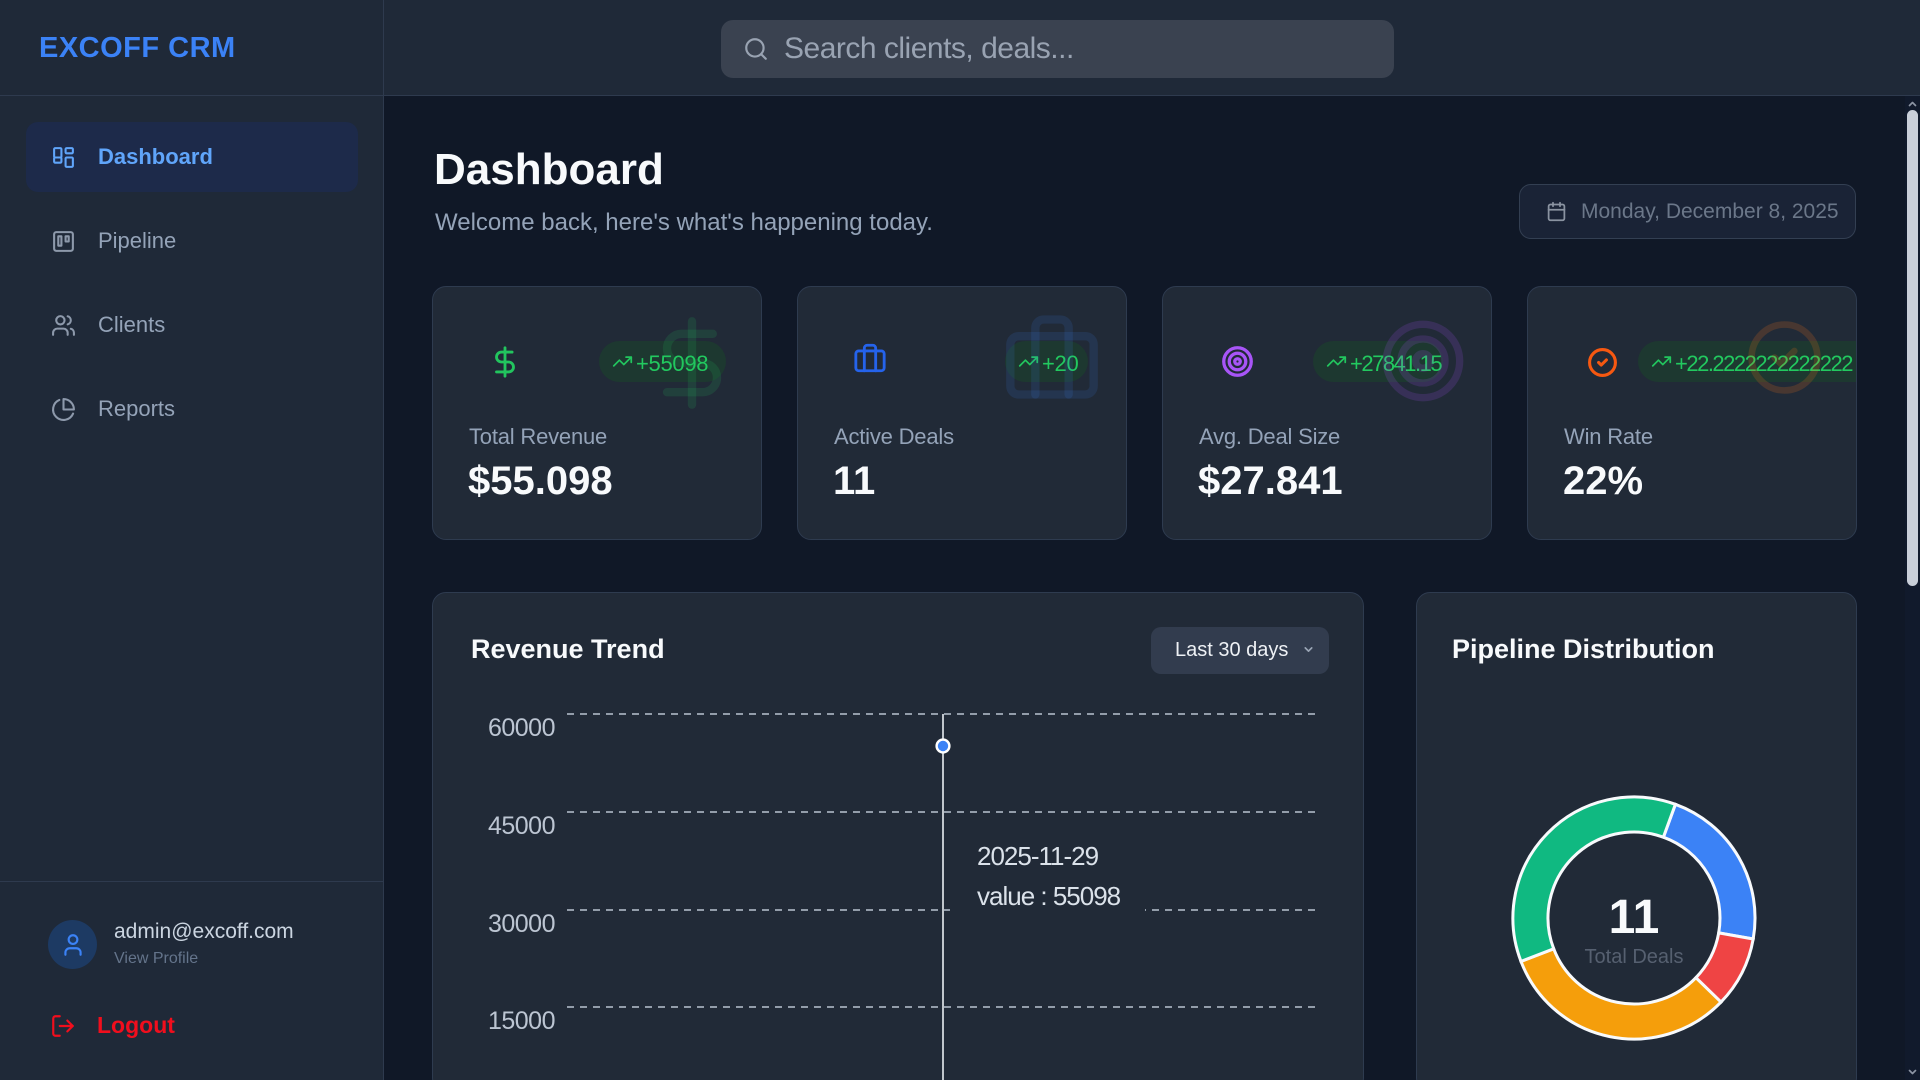  What do you see at coordinates (521, 728) in the screenshot?
I see `svg-text: 60000` at bounding box center [521, 728].